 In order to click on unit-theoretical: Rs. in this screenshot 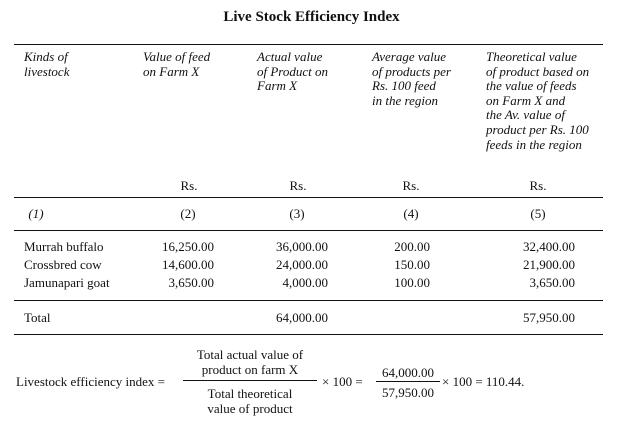, I will do `click(538, 185)`.